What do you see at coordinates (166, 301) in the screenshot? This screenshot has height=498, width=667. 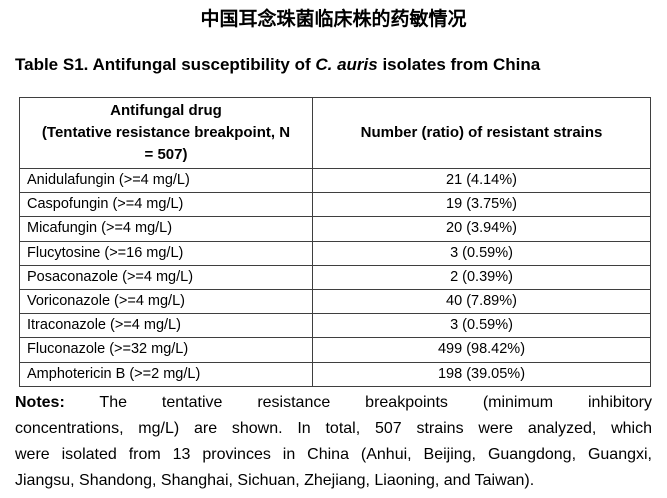 I see `drug-cell: Voriconazole (>=4 mg/L)` at bounding box center [166, 301].